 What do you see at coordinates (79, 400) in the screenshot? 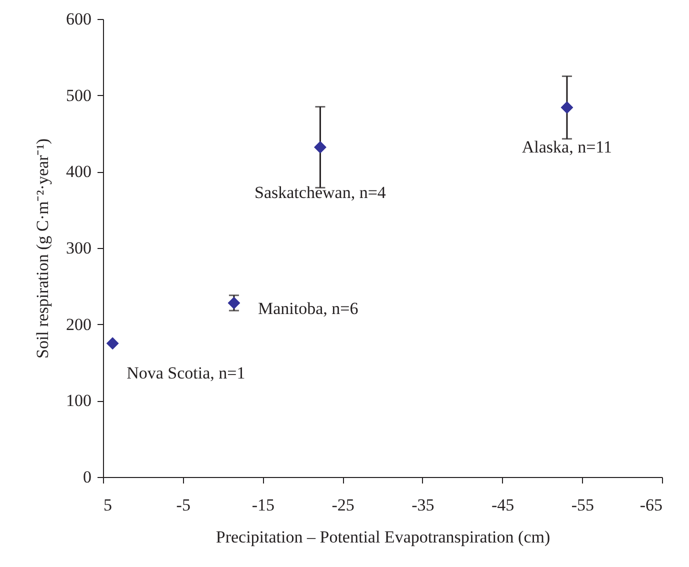
I see `y-tick-label: 100` at bounding box center [79, 400].